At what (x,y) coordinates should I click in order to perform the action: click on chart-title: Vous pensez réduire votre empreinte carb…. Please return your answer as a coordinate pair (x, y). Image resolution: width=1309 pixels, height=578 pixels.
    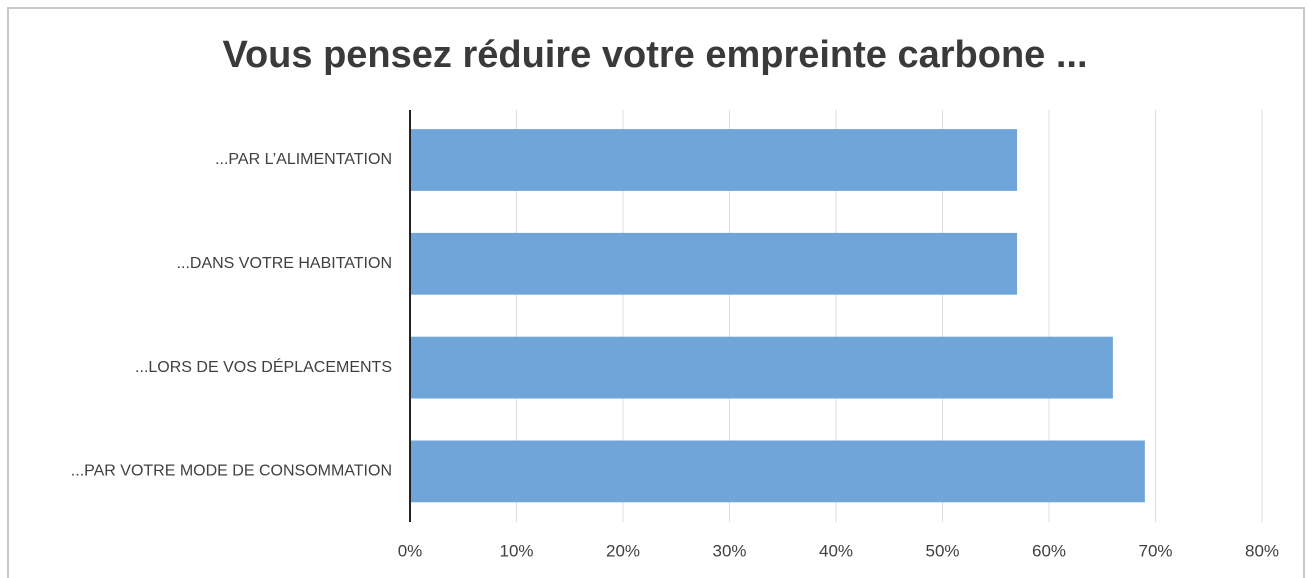
    Looking at the image, I should click on (654, 55).